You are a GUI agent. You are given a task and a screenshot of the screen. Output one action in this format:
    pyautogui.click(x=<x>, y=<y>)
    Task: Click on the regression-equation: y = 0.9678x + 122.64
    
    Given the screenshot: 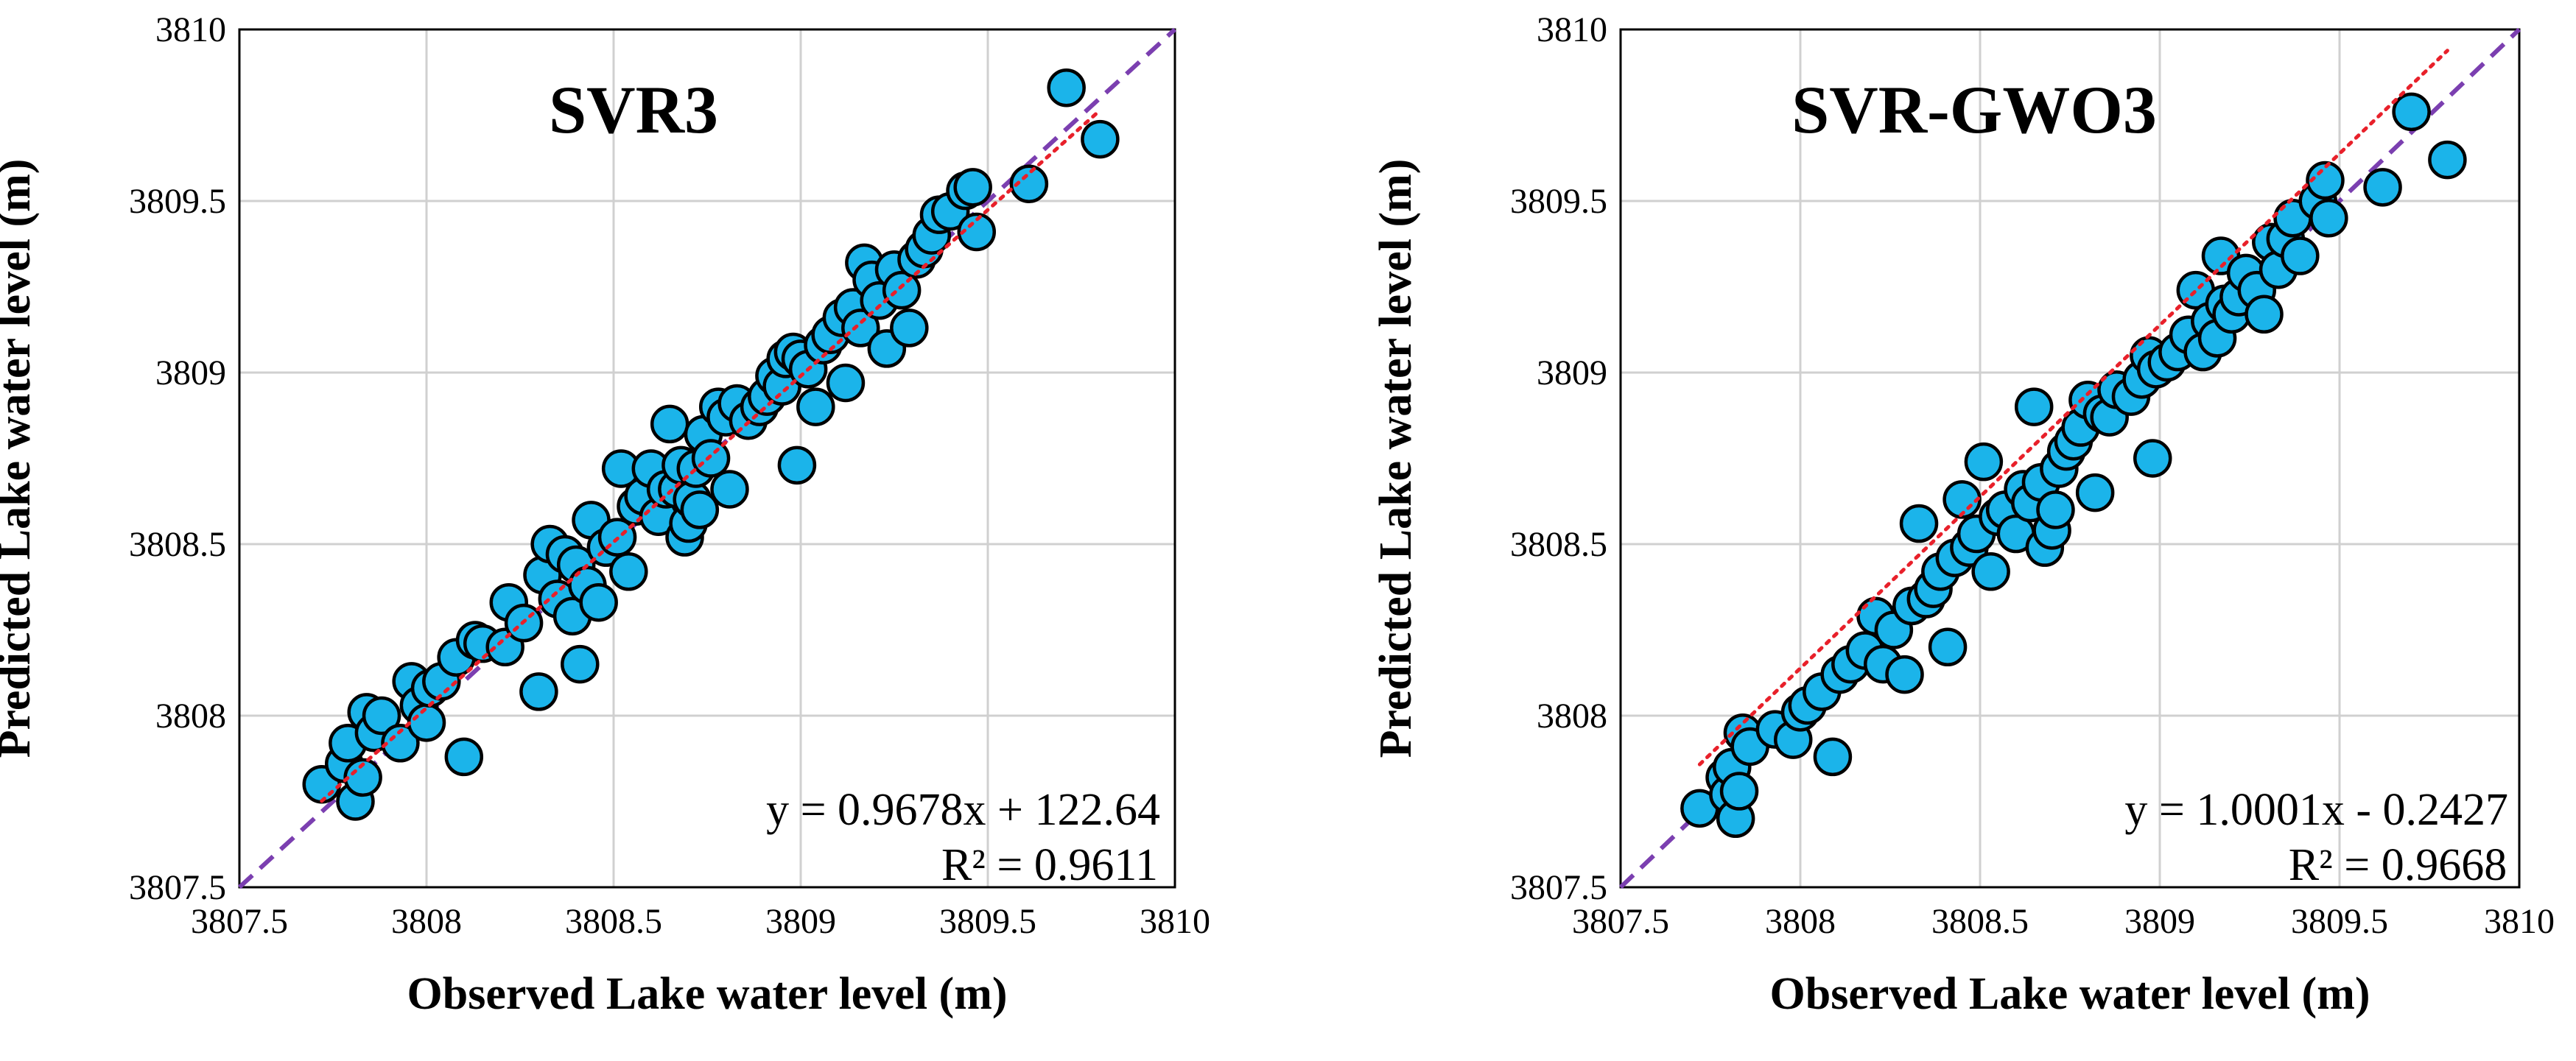 What is the action you would take?
    pyautogui.click(x=963, y=810)
    